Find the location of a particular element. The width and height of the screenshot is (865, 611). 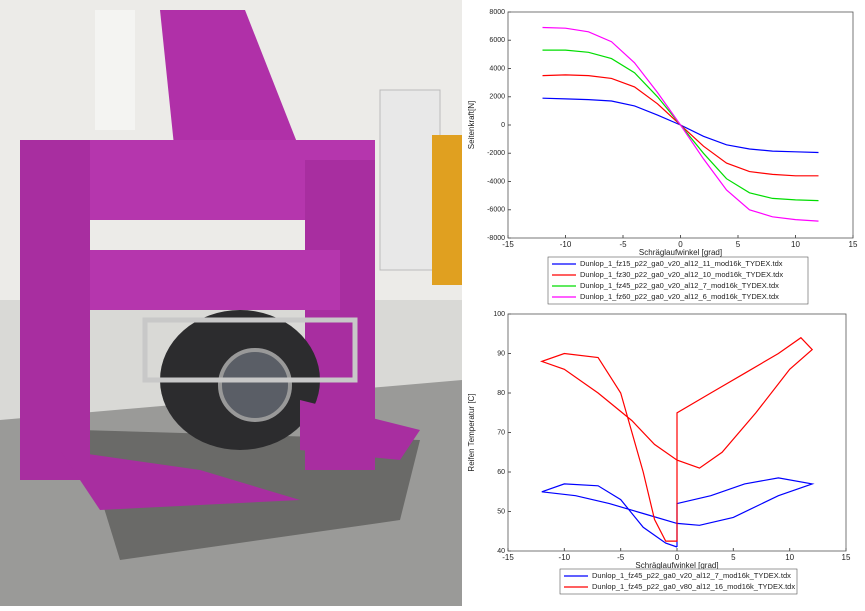

y-tick-label: 8000 is located at coordinates (497, 12).